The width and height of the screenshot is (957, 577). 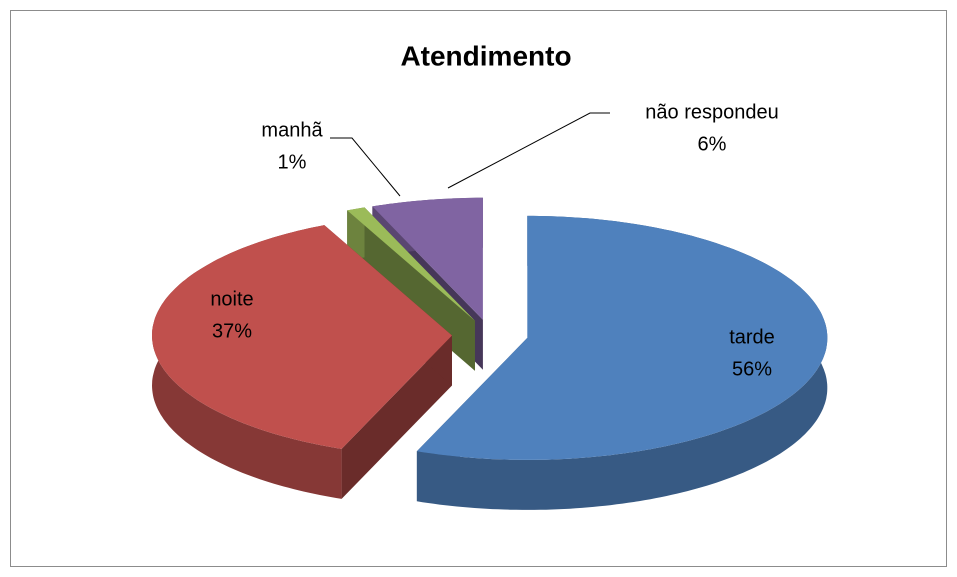 What do you see at coordinates (396, 417) in the screenshot?
I see `slice-side` at bounding box center [396, 417].